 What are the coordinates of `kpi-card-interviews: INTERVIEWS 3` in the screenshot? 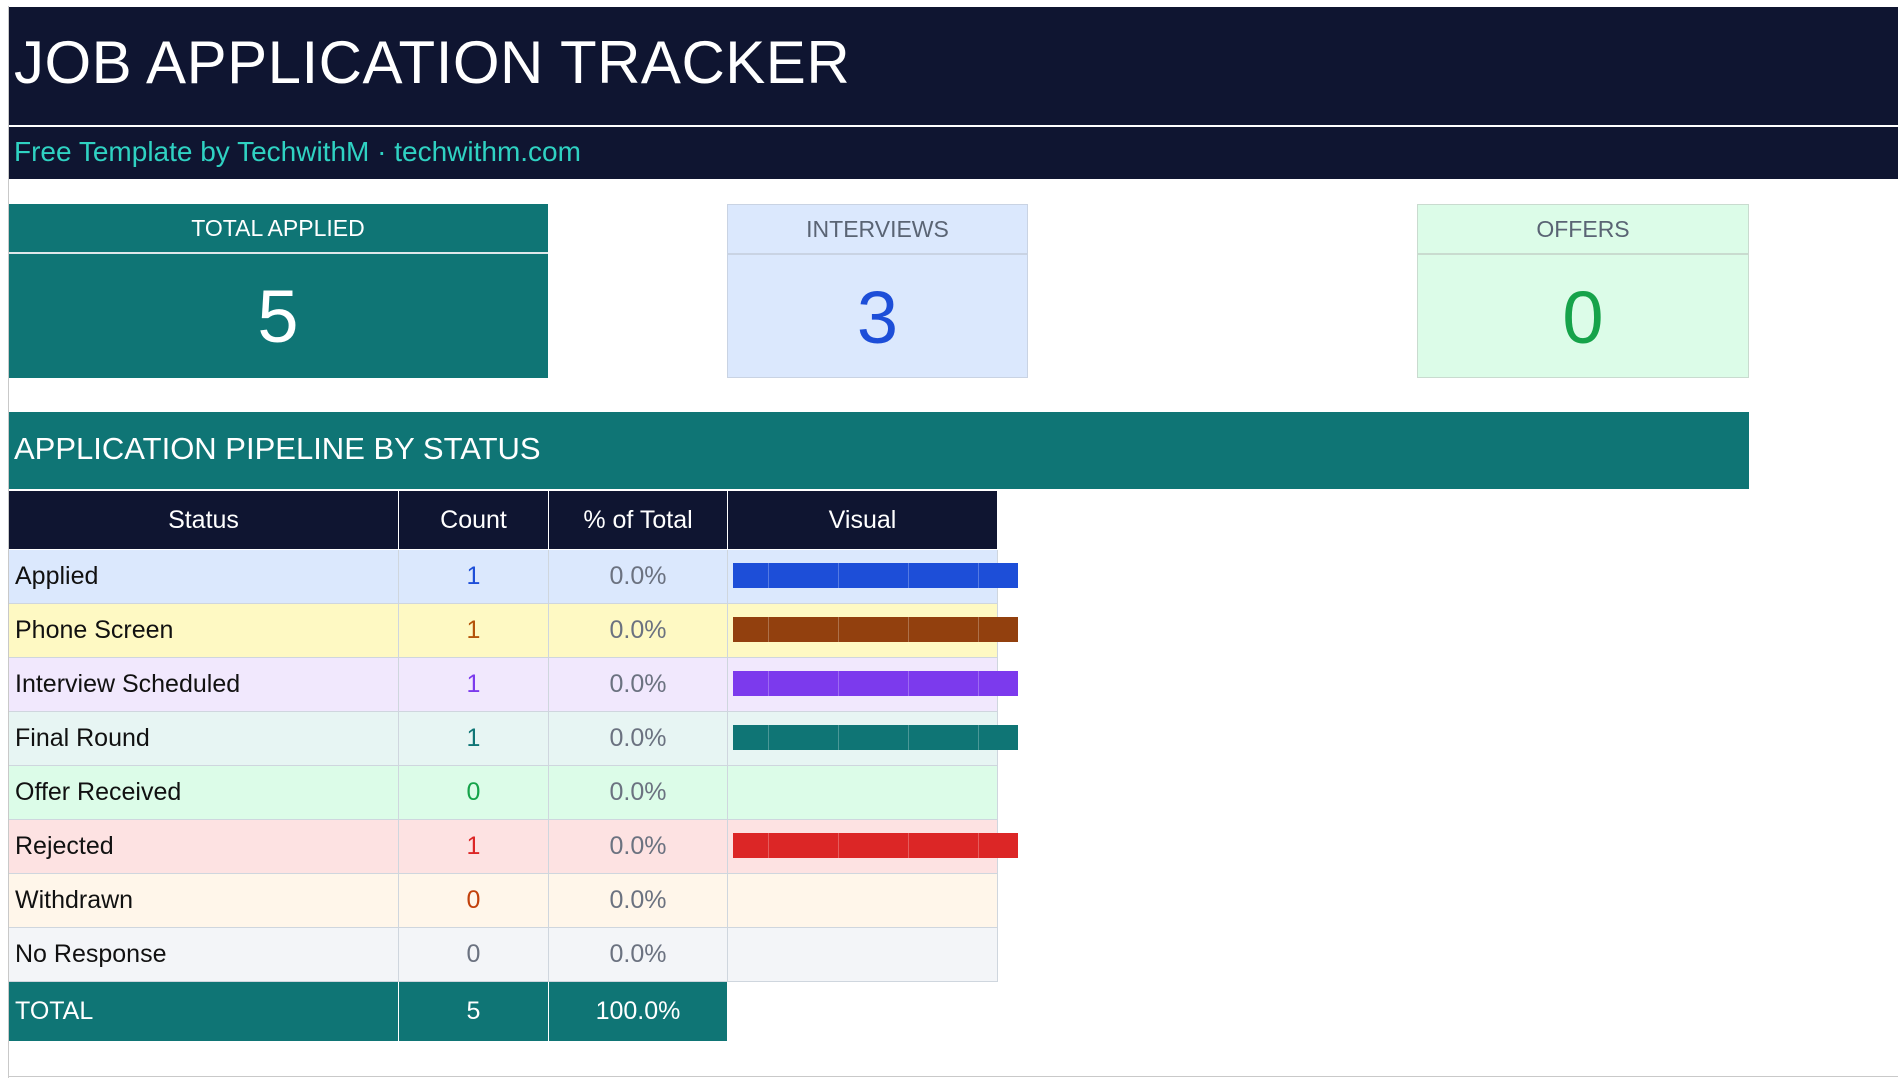 It's located at (877, 291).